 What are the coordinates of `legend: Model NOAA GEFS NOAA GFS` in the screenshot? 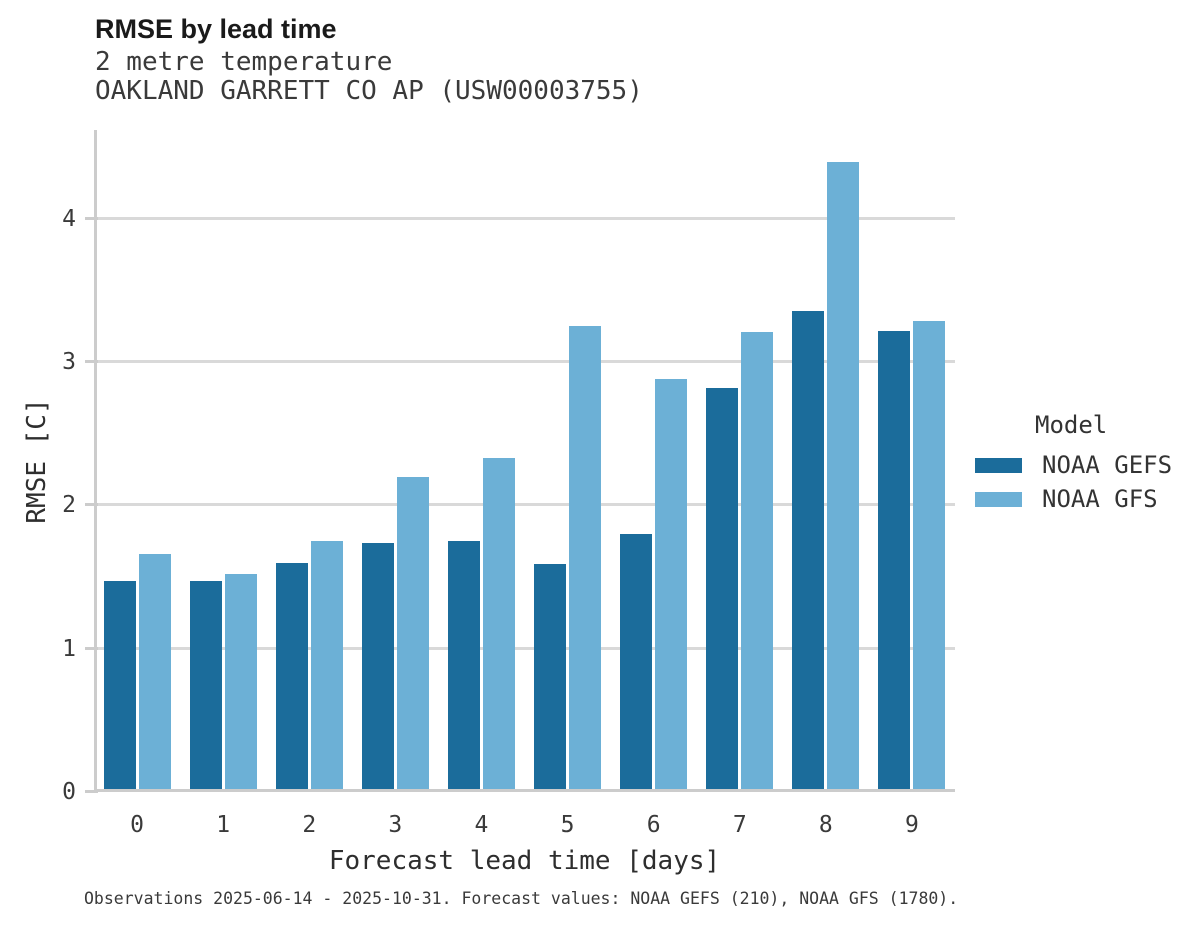 It's located at (1073, 463).